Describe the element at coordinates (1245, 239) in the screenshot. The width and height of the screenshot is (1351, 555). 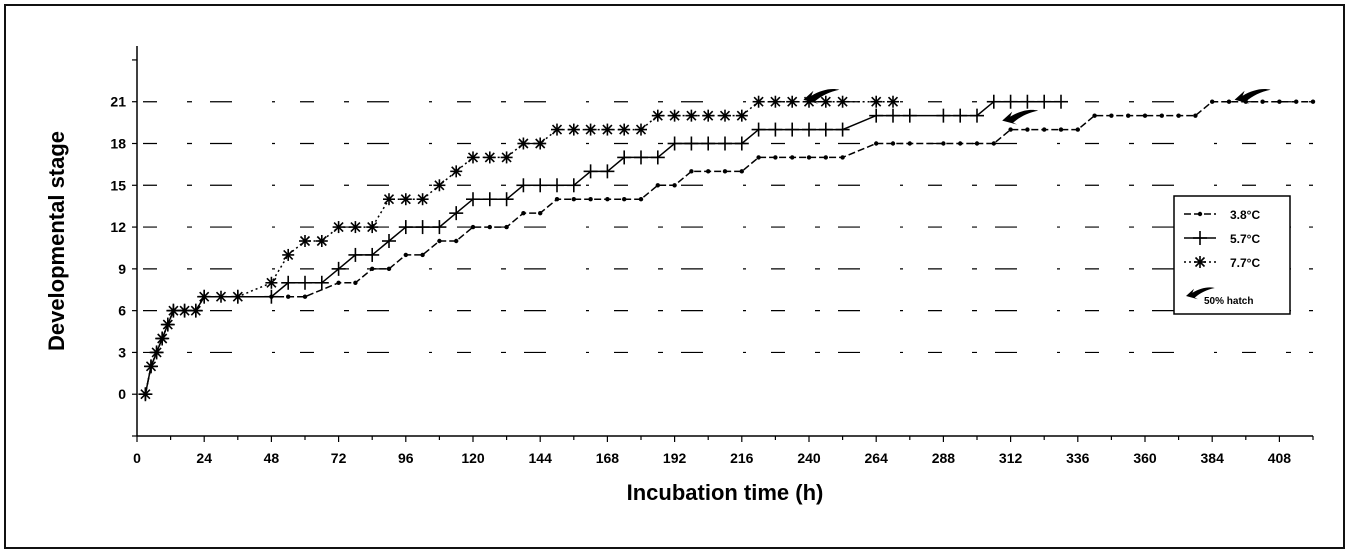
I see `legend-label: 5.7°C` at that location.